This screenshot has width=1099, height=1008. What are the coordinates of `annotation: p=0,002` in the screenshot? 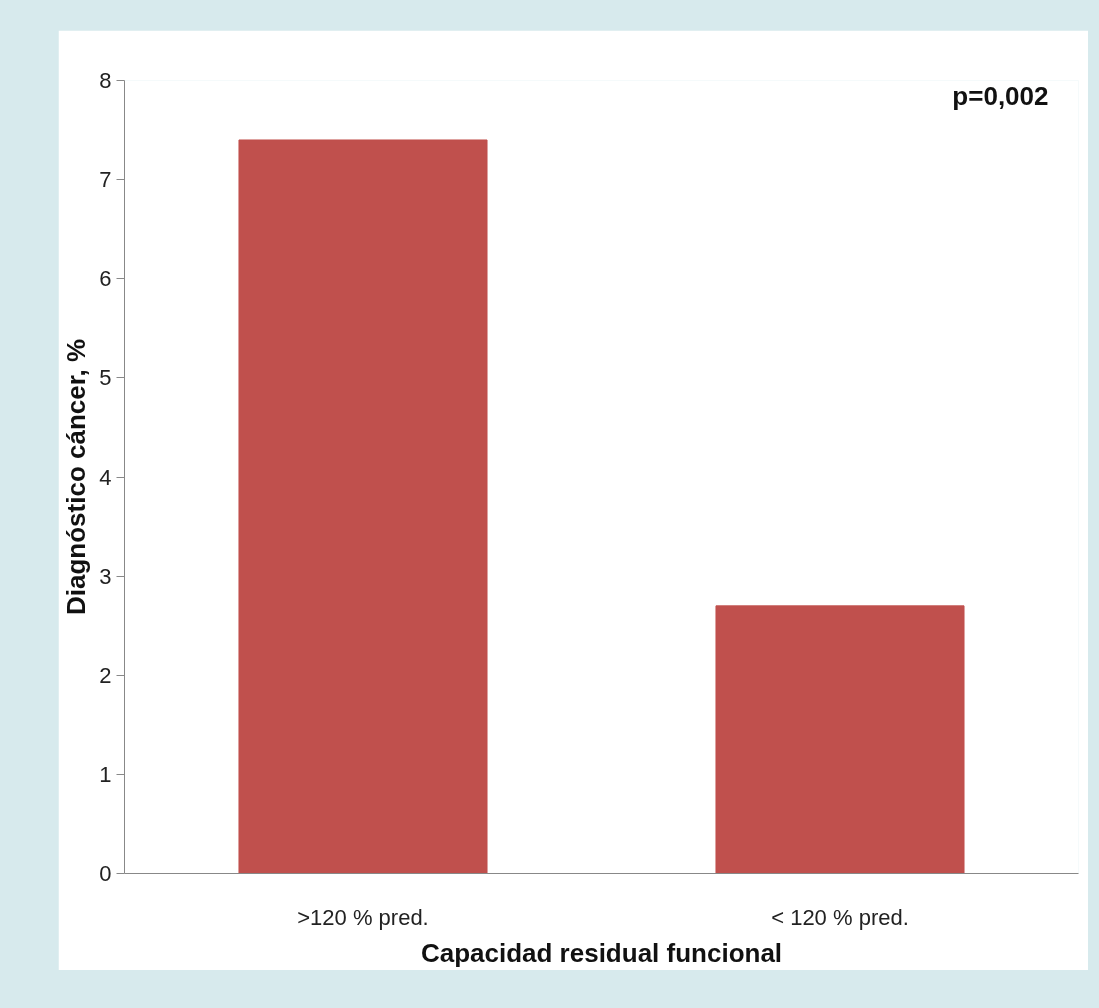 It's located at (1000, 95).